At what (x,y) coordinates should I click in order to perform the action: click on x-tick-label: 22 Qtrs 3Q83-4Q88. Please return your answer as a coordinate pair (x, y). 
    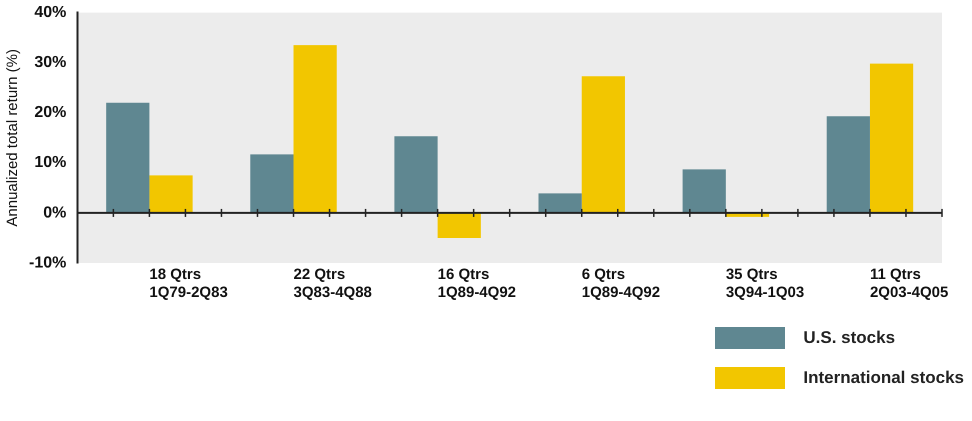
    Looking at the image, I should click on (333, 284).